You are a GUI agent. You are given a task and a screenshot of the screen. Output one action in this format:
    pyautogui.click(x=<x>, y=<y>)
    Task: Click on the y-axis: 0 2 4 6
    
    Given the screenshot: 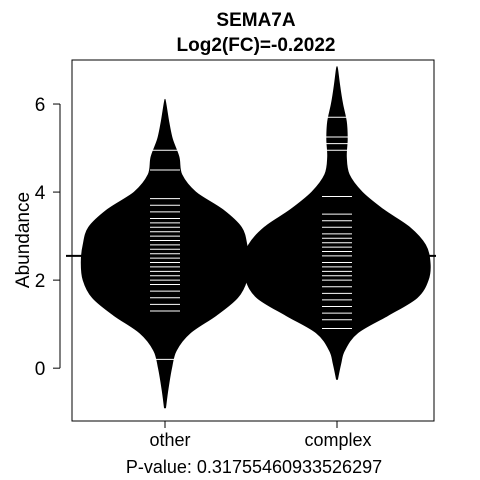 What is the action you would take?
    pyautogui.click(x=48, y=237)
    